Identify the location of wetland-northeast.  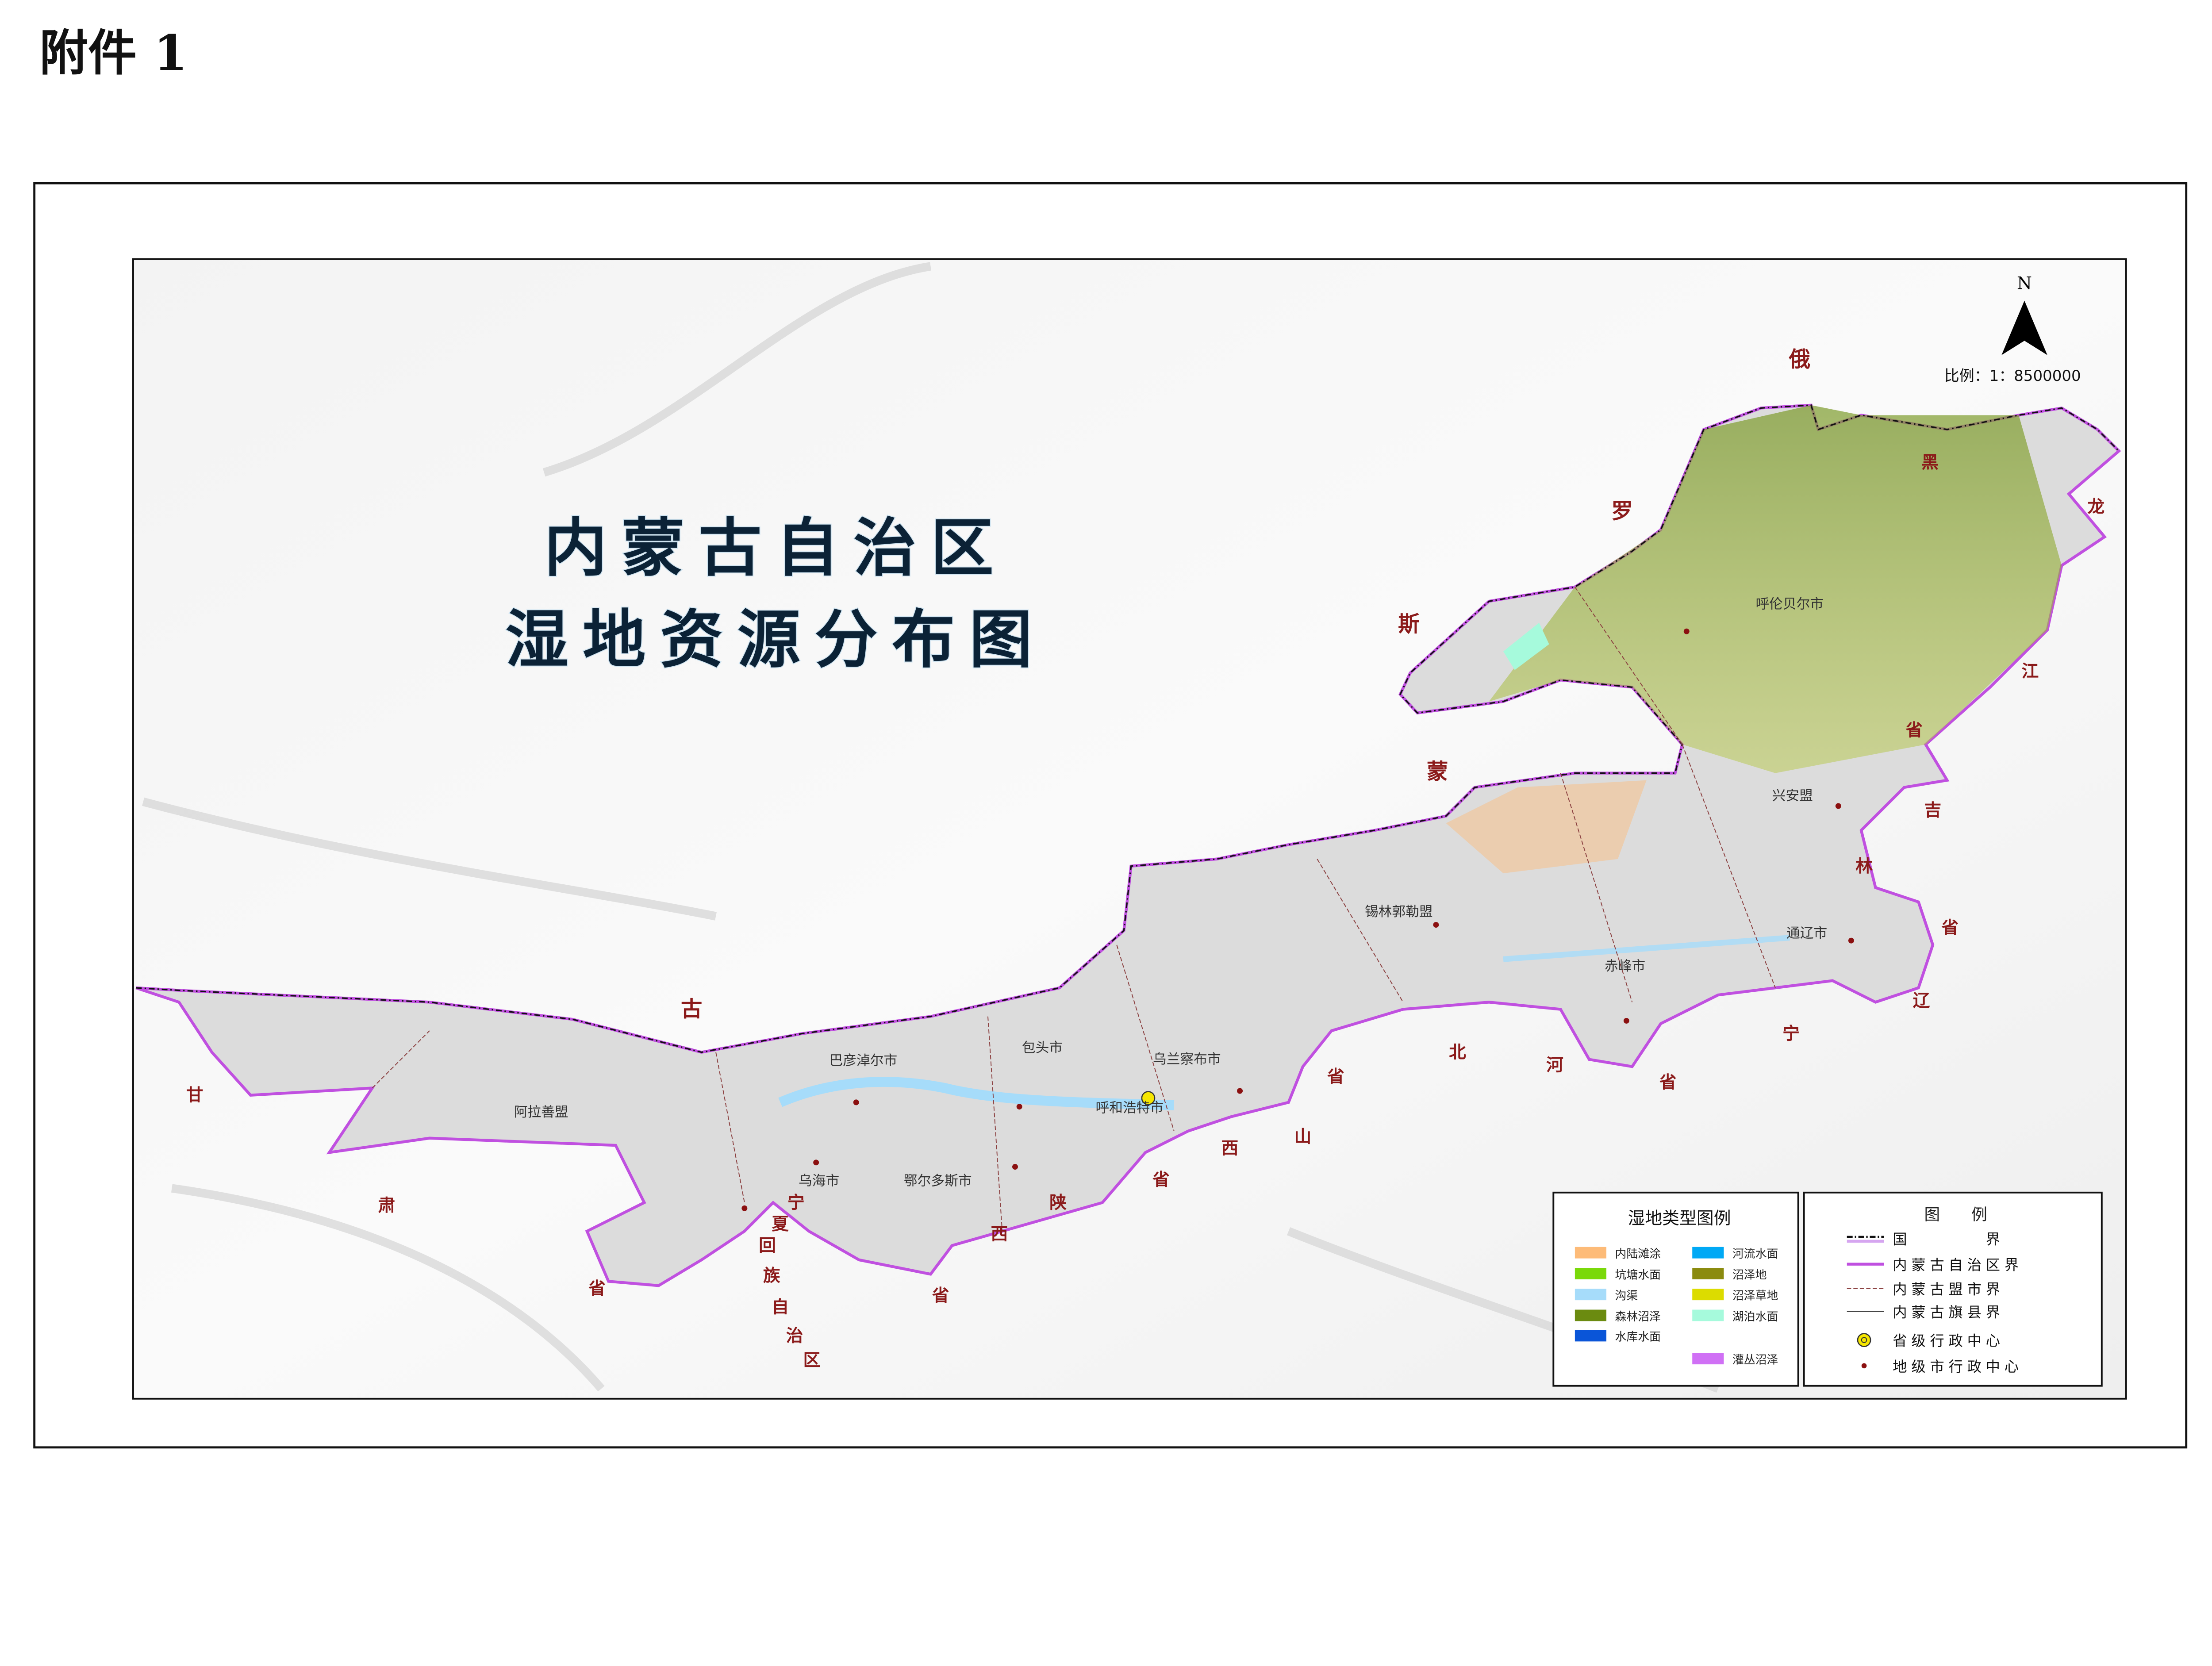
(1776, 589).